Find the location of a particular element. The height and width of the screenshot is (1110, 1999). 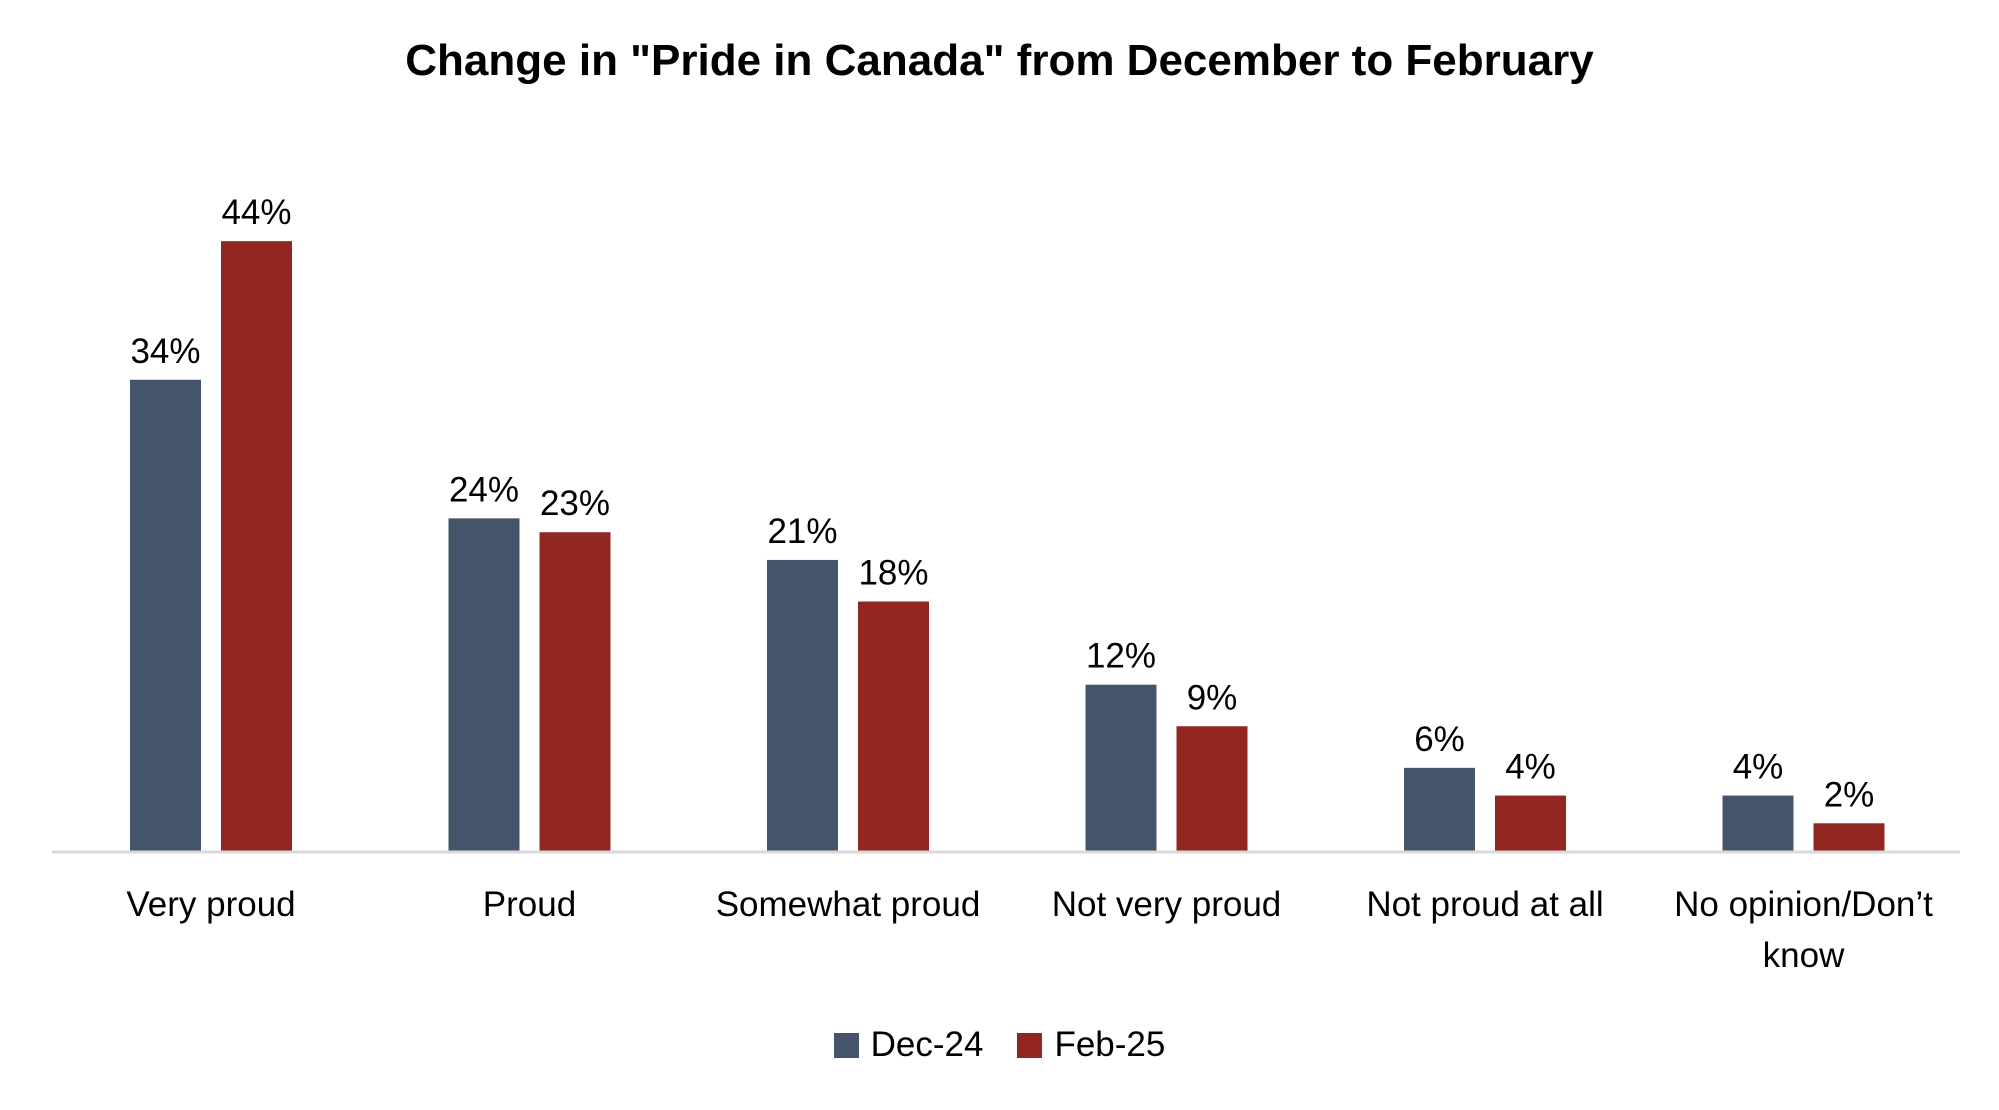

data-label-no-opinion-don-t-know-feb-25: 2% is located at coordinates (1849, 794).